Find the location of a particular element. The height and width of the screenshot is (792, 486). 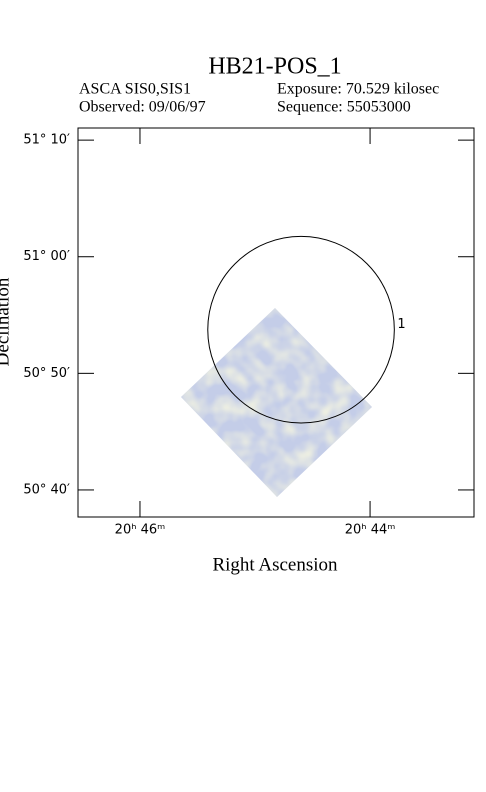

info: Exposure: 70.529 kilosec is located at coordinates (358, 89).